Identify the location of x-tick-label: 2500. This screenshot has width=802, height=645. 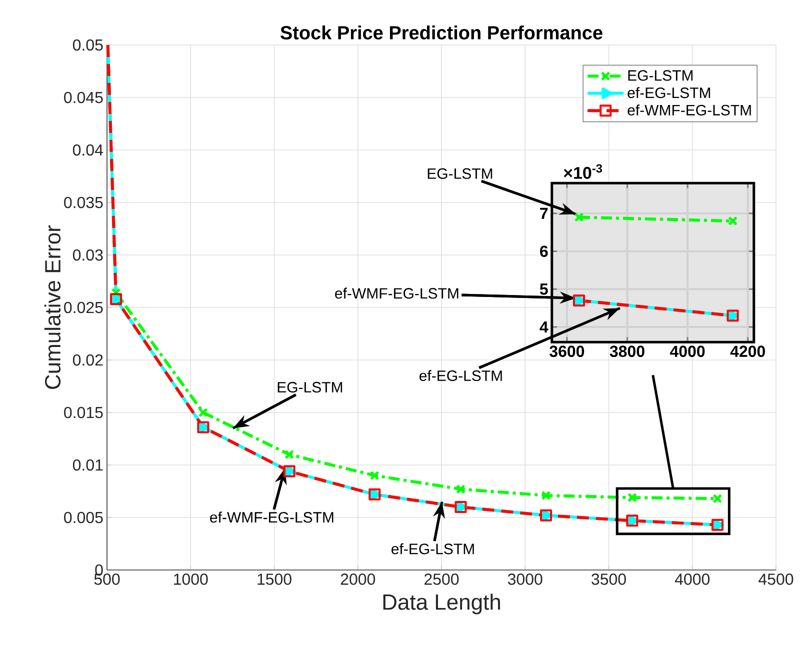
(441, 579).